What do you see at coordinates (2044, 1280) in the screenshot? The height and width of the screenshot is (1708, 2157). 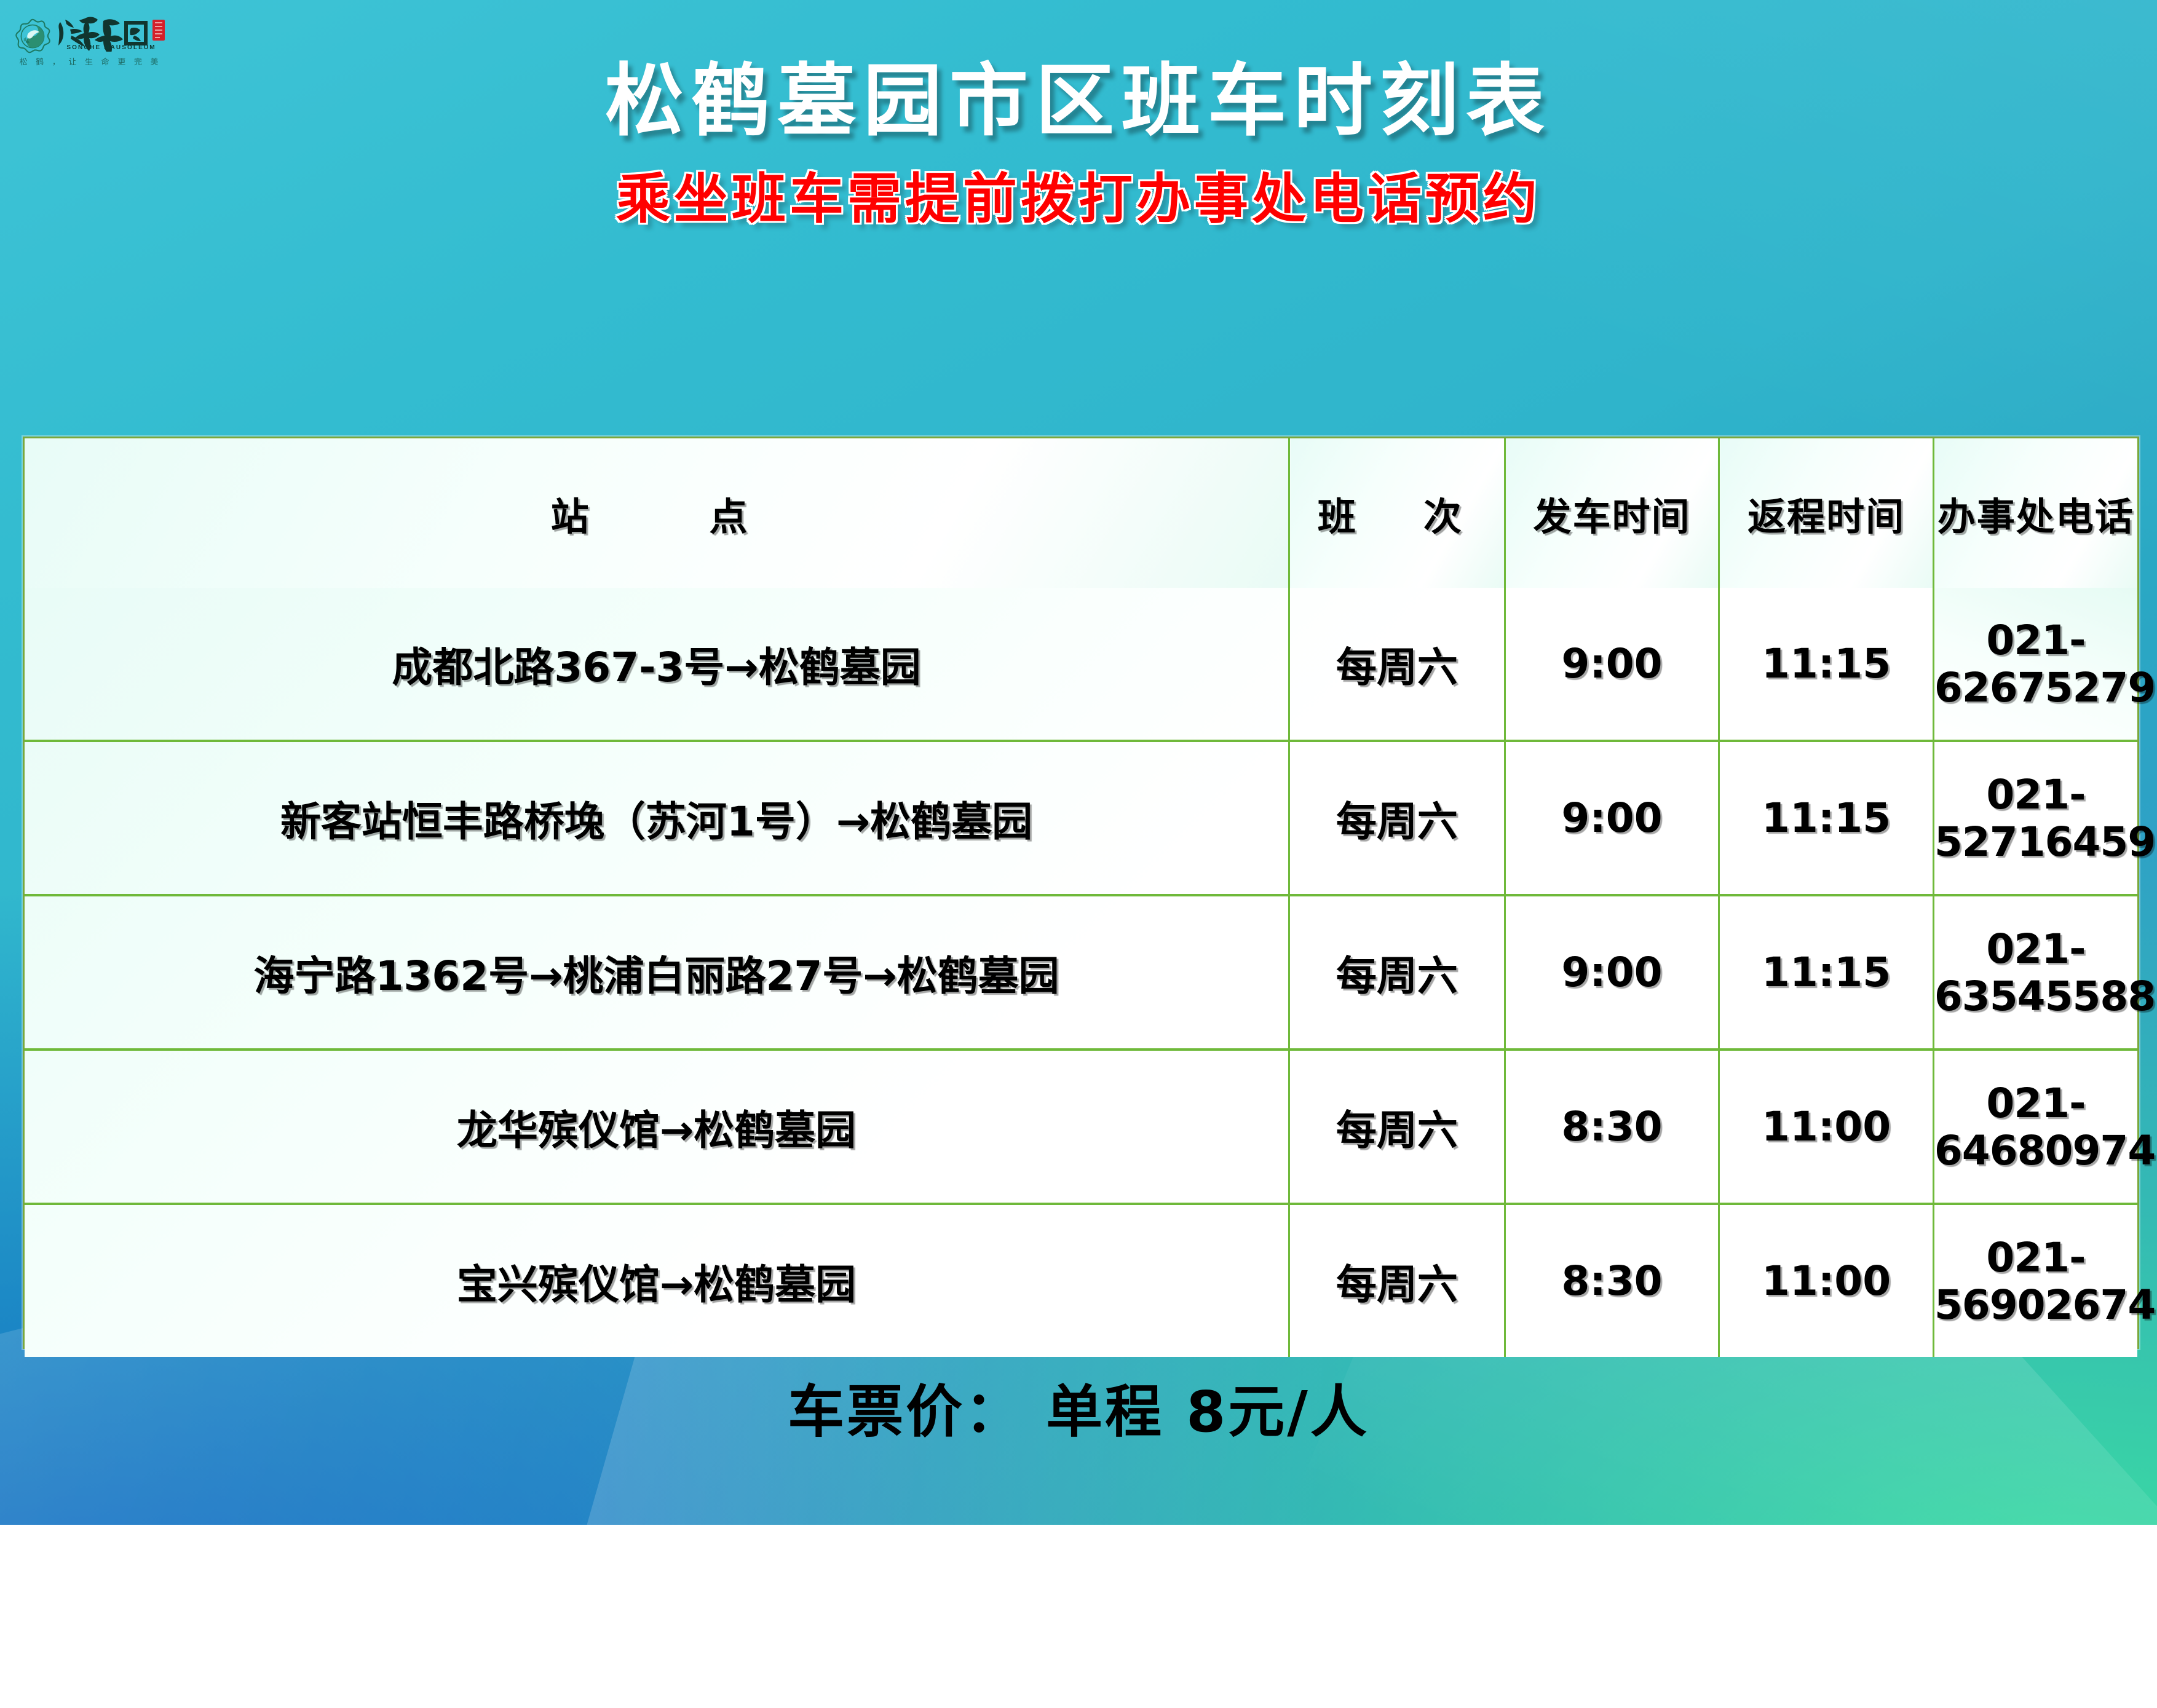 I see `cell-office-phone: 021-56902674` at bounding box center [2044, 1280].